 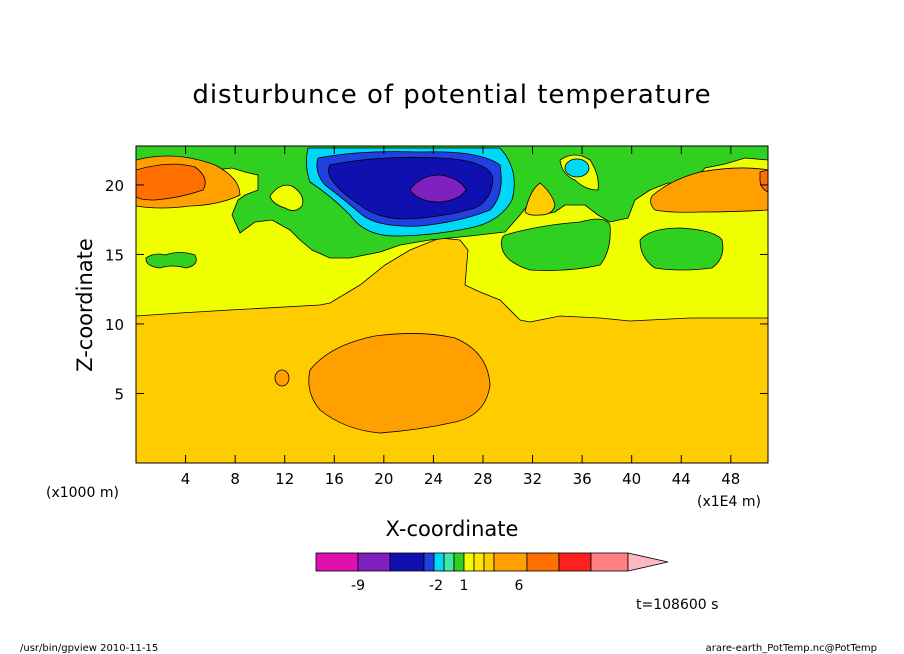 What do you see at coordinates (436, 586) in the screenshot?
I see `colorbar-tick-label: -2` at bounding box center [436, 586].